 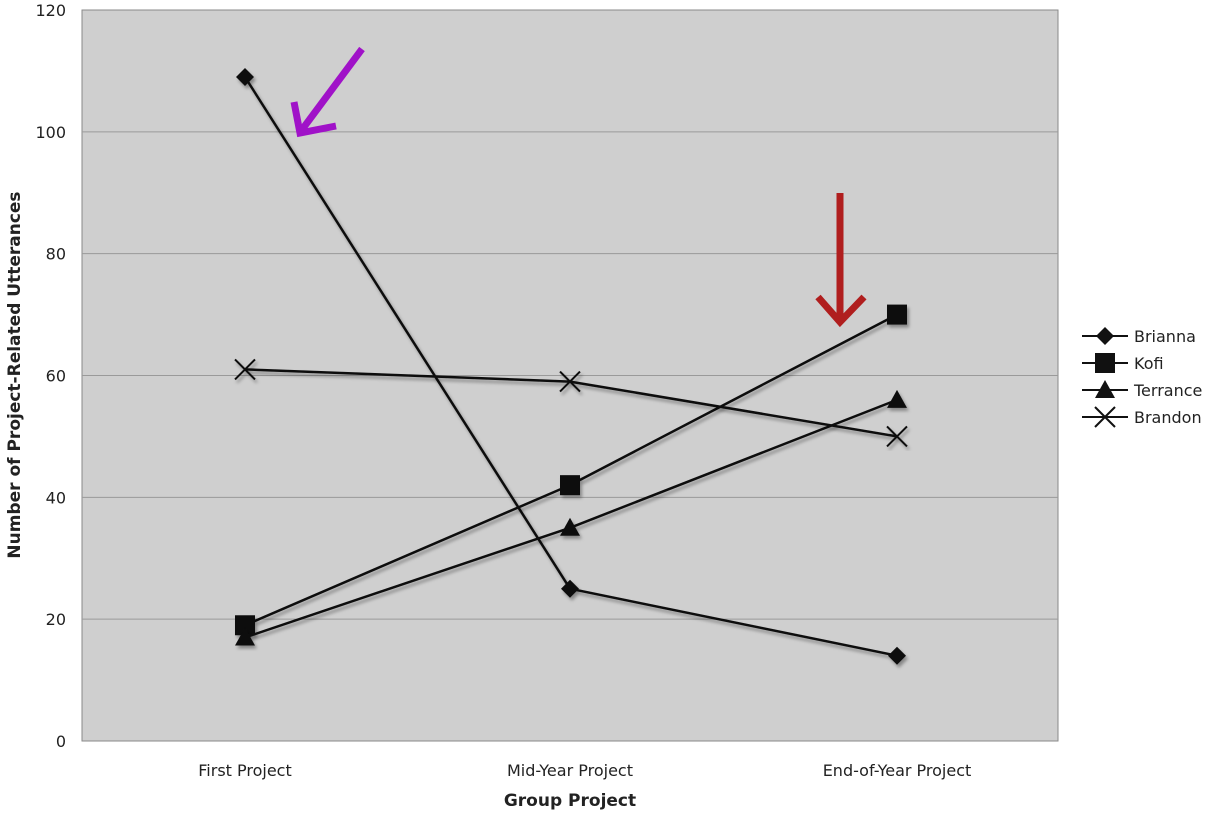 What do you see at coordinates (841, 260) in the screenshot?
I see `red-arrow-icon` at bounding box center [841, 260].